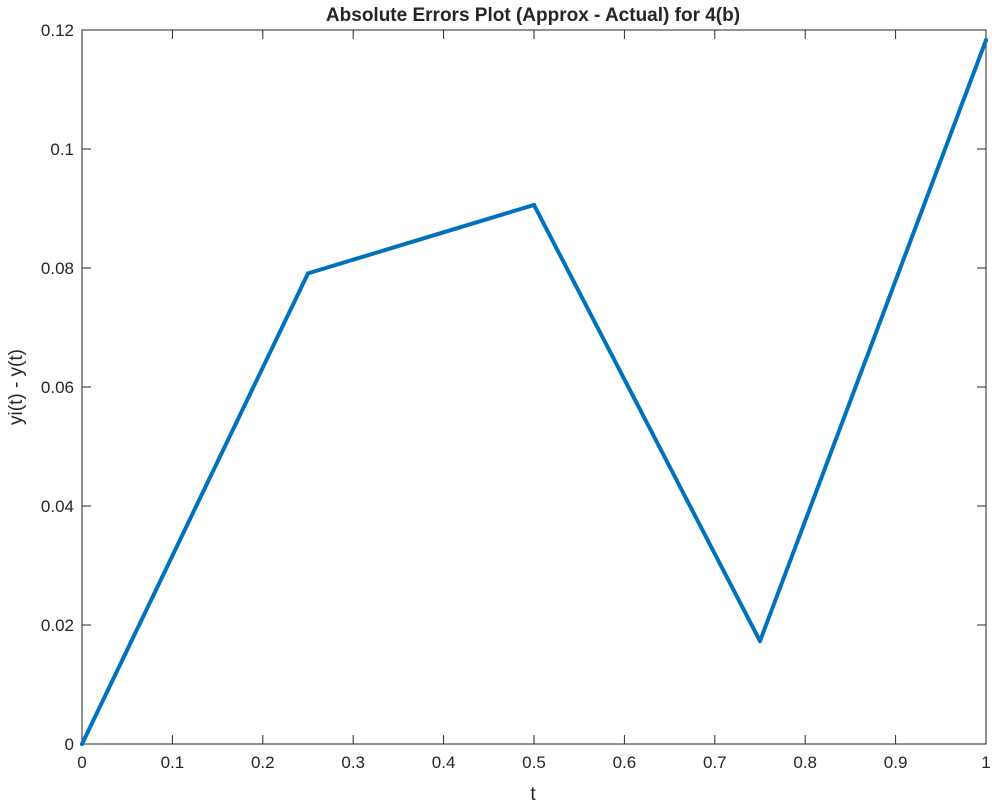  Describe the element at coordinates (985, 762) in the screenshot. I see `x-tick-label: 1` at that location.